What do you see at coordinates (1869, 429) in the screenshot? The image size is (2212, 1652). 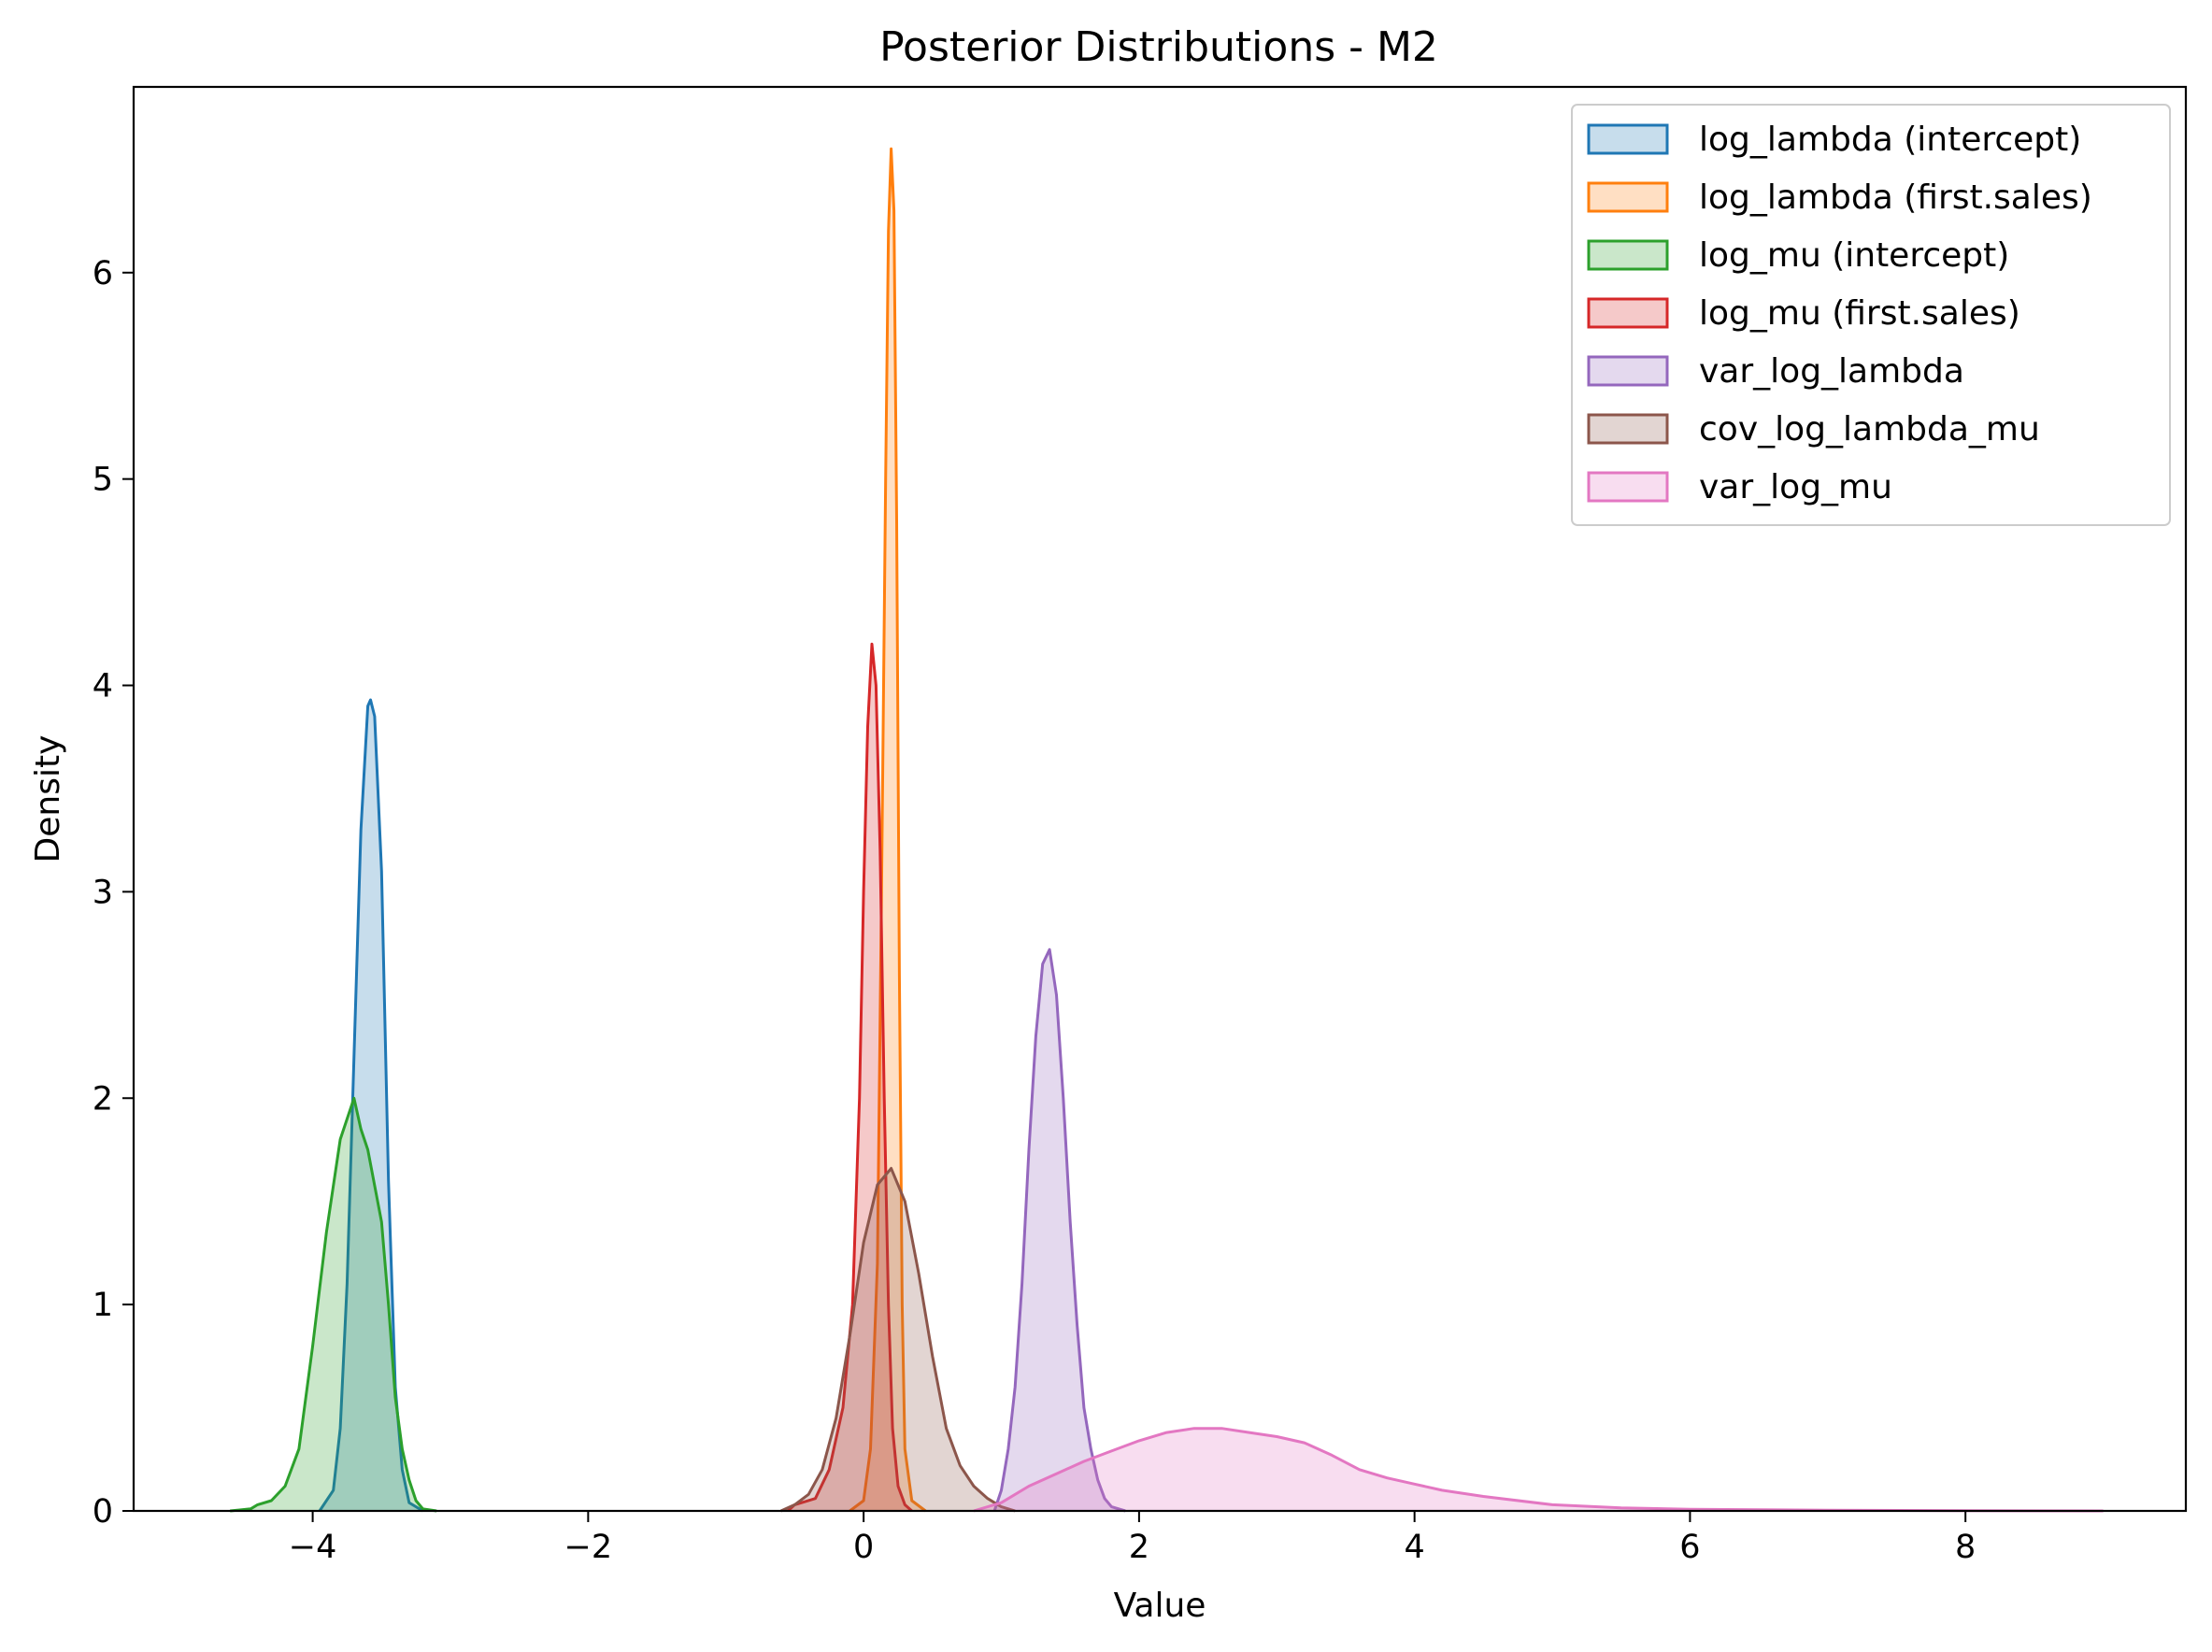 I see `legend-label-cov-log-lambda-mu: cov_log_lambda_mu` at bounding box center [1869, 429].